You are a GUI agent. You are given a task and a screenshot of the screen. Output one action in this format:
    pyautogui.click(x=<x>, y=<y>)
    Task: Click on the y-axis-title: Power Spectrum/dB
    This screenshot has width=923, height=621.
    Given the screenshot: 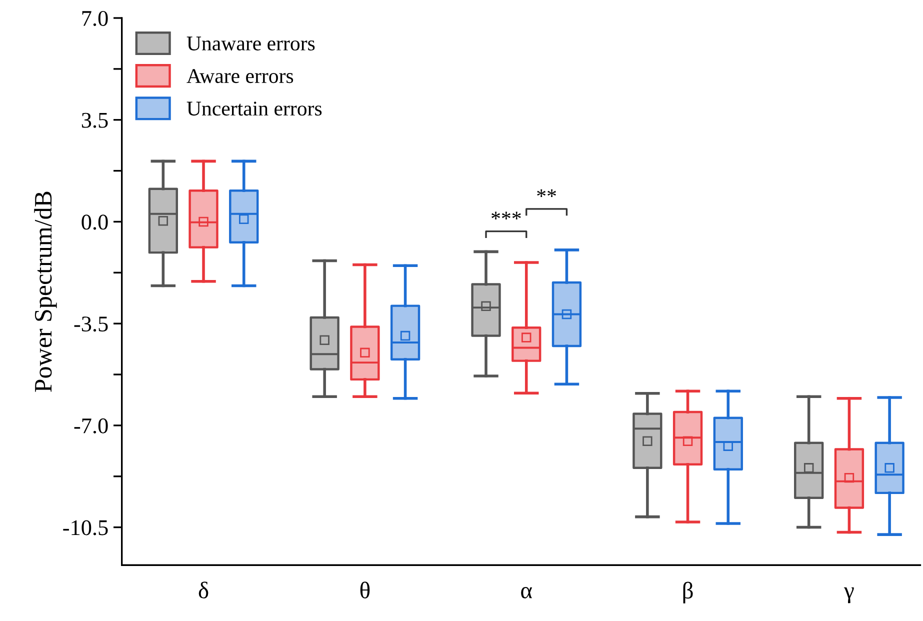 What is the action you would take?
    pyautogui.click(x=45, y=292)
    